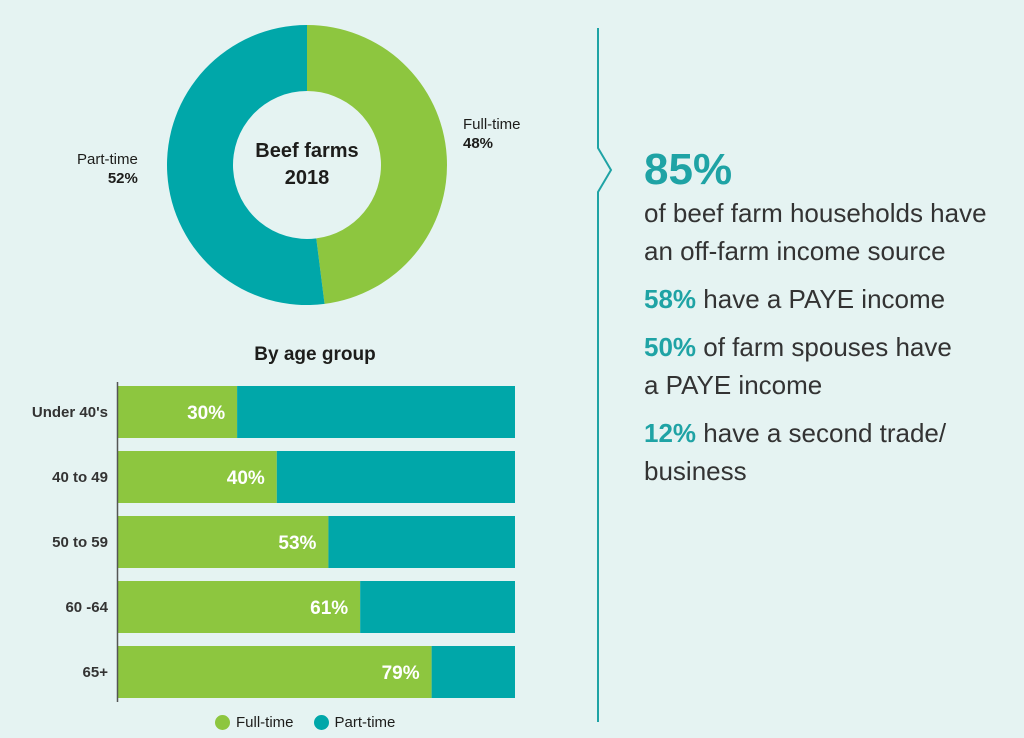 Image resolution: width=1024 pixels, height=738 pixels. Describe the element at coordinates (821, 433) in the screenshot. I see `stat-text-3: have a second trade/` at that location.